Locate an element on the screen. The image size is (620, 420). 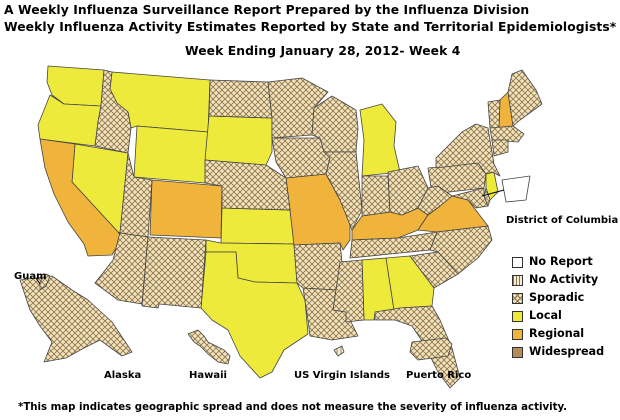
region-hi is located at coordinates (209, 347).